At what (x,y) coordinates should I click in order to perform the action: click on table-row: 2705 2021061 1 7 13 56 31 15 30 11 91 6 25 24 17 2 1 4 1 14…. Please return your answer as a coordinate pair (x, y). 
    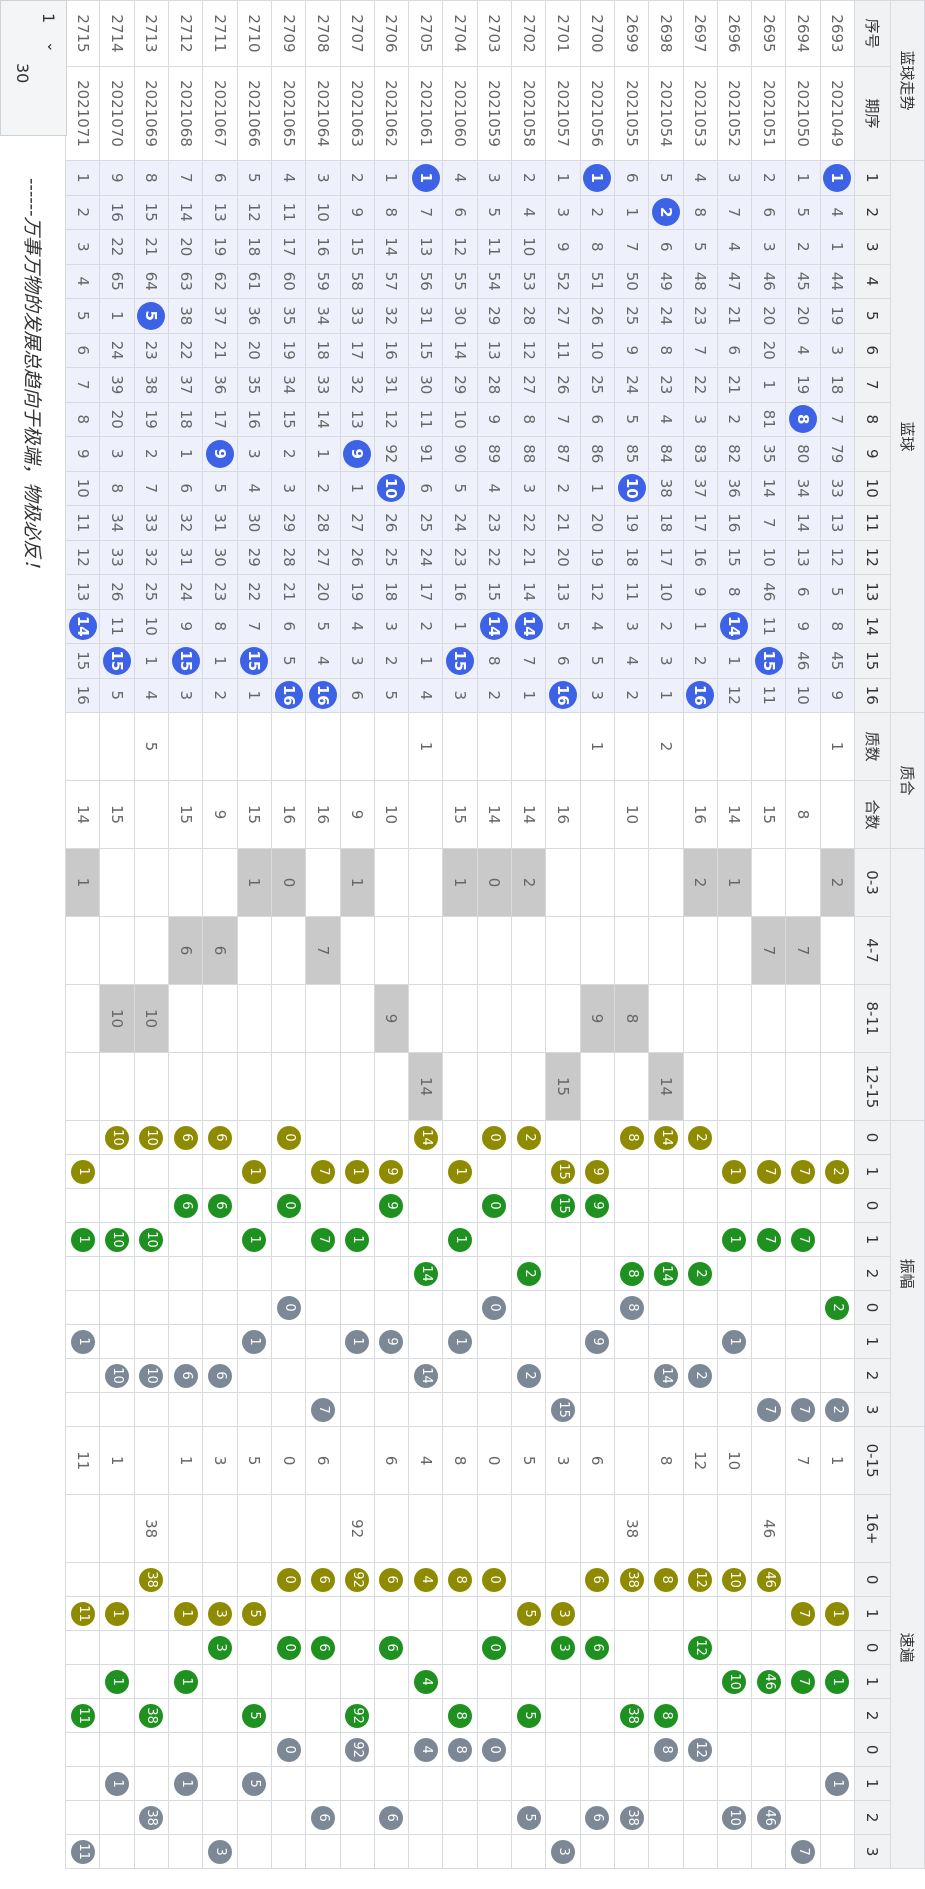
    Looking at the image, I should click on (425, 934).